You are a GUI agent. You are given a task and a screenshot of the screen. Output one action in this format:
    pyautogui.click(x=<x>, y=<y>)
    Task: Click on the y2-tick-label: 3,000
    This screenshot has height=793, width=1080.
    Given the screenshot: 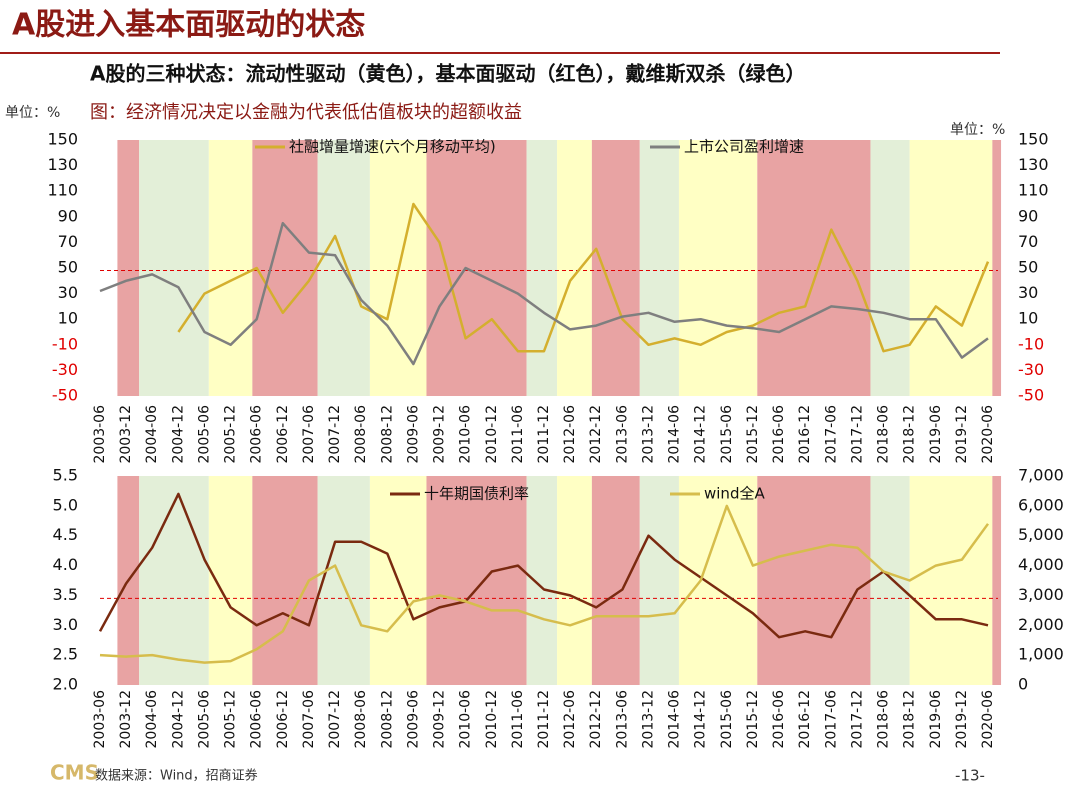 What is the action you would take?
    pyautogui.click(x=1041, y=594)
    